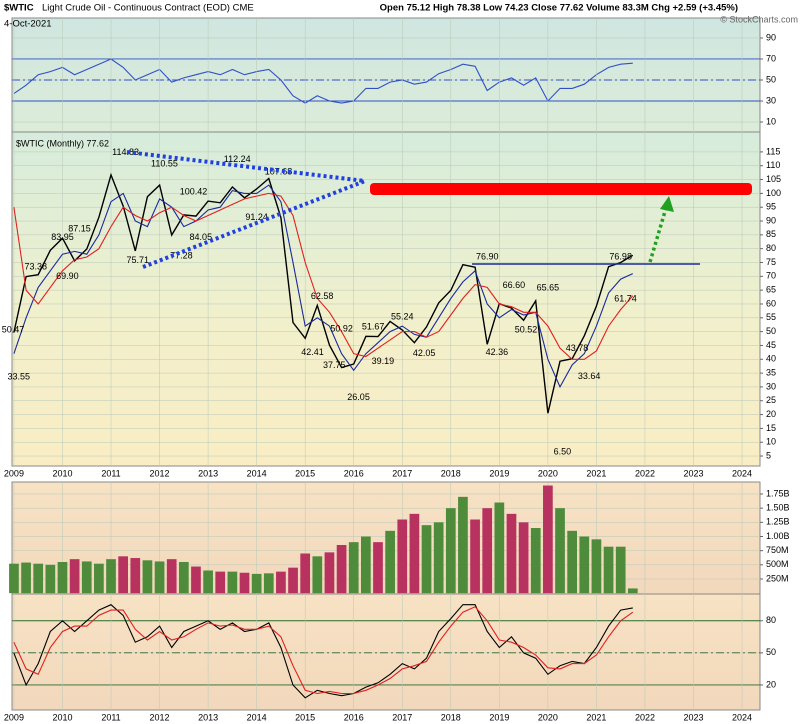  Describe the element at coordinates (451, 473) in the screenshot. I see `x-tick-label: 2018` at that location.